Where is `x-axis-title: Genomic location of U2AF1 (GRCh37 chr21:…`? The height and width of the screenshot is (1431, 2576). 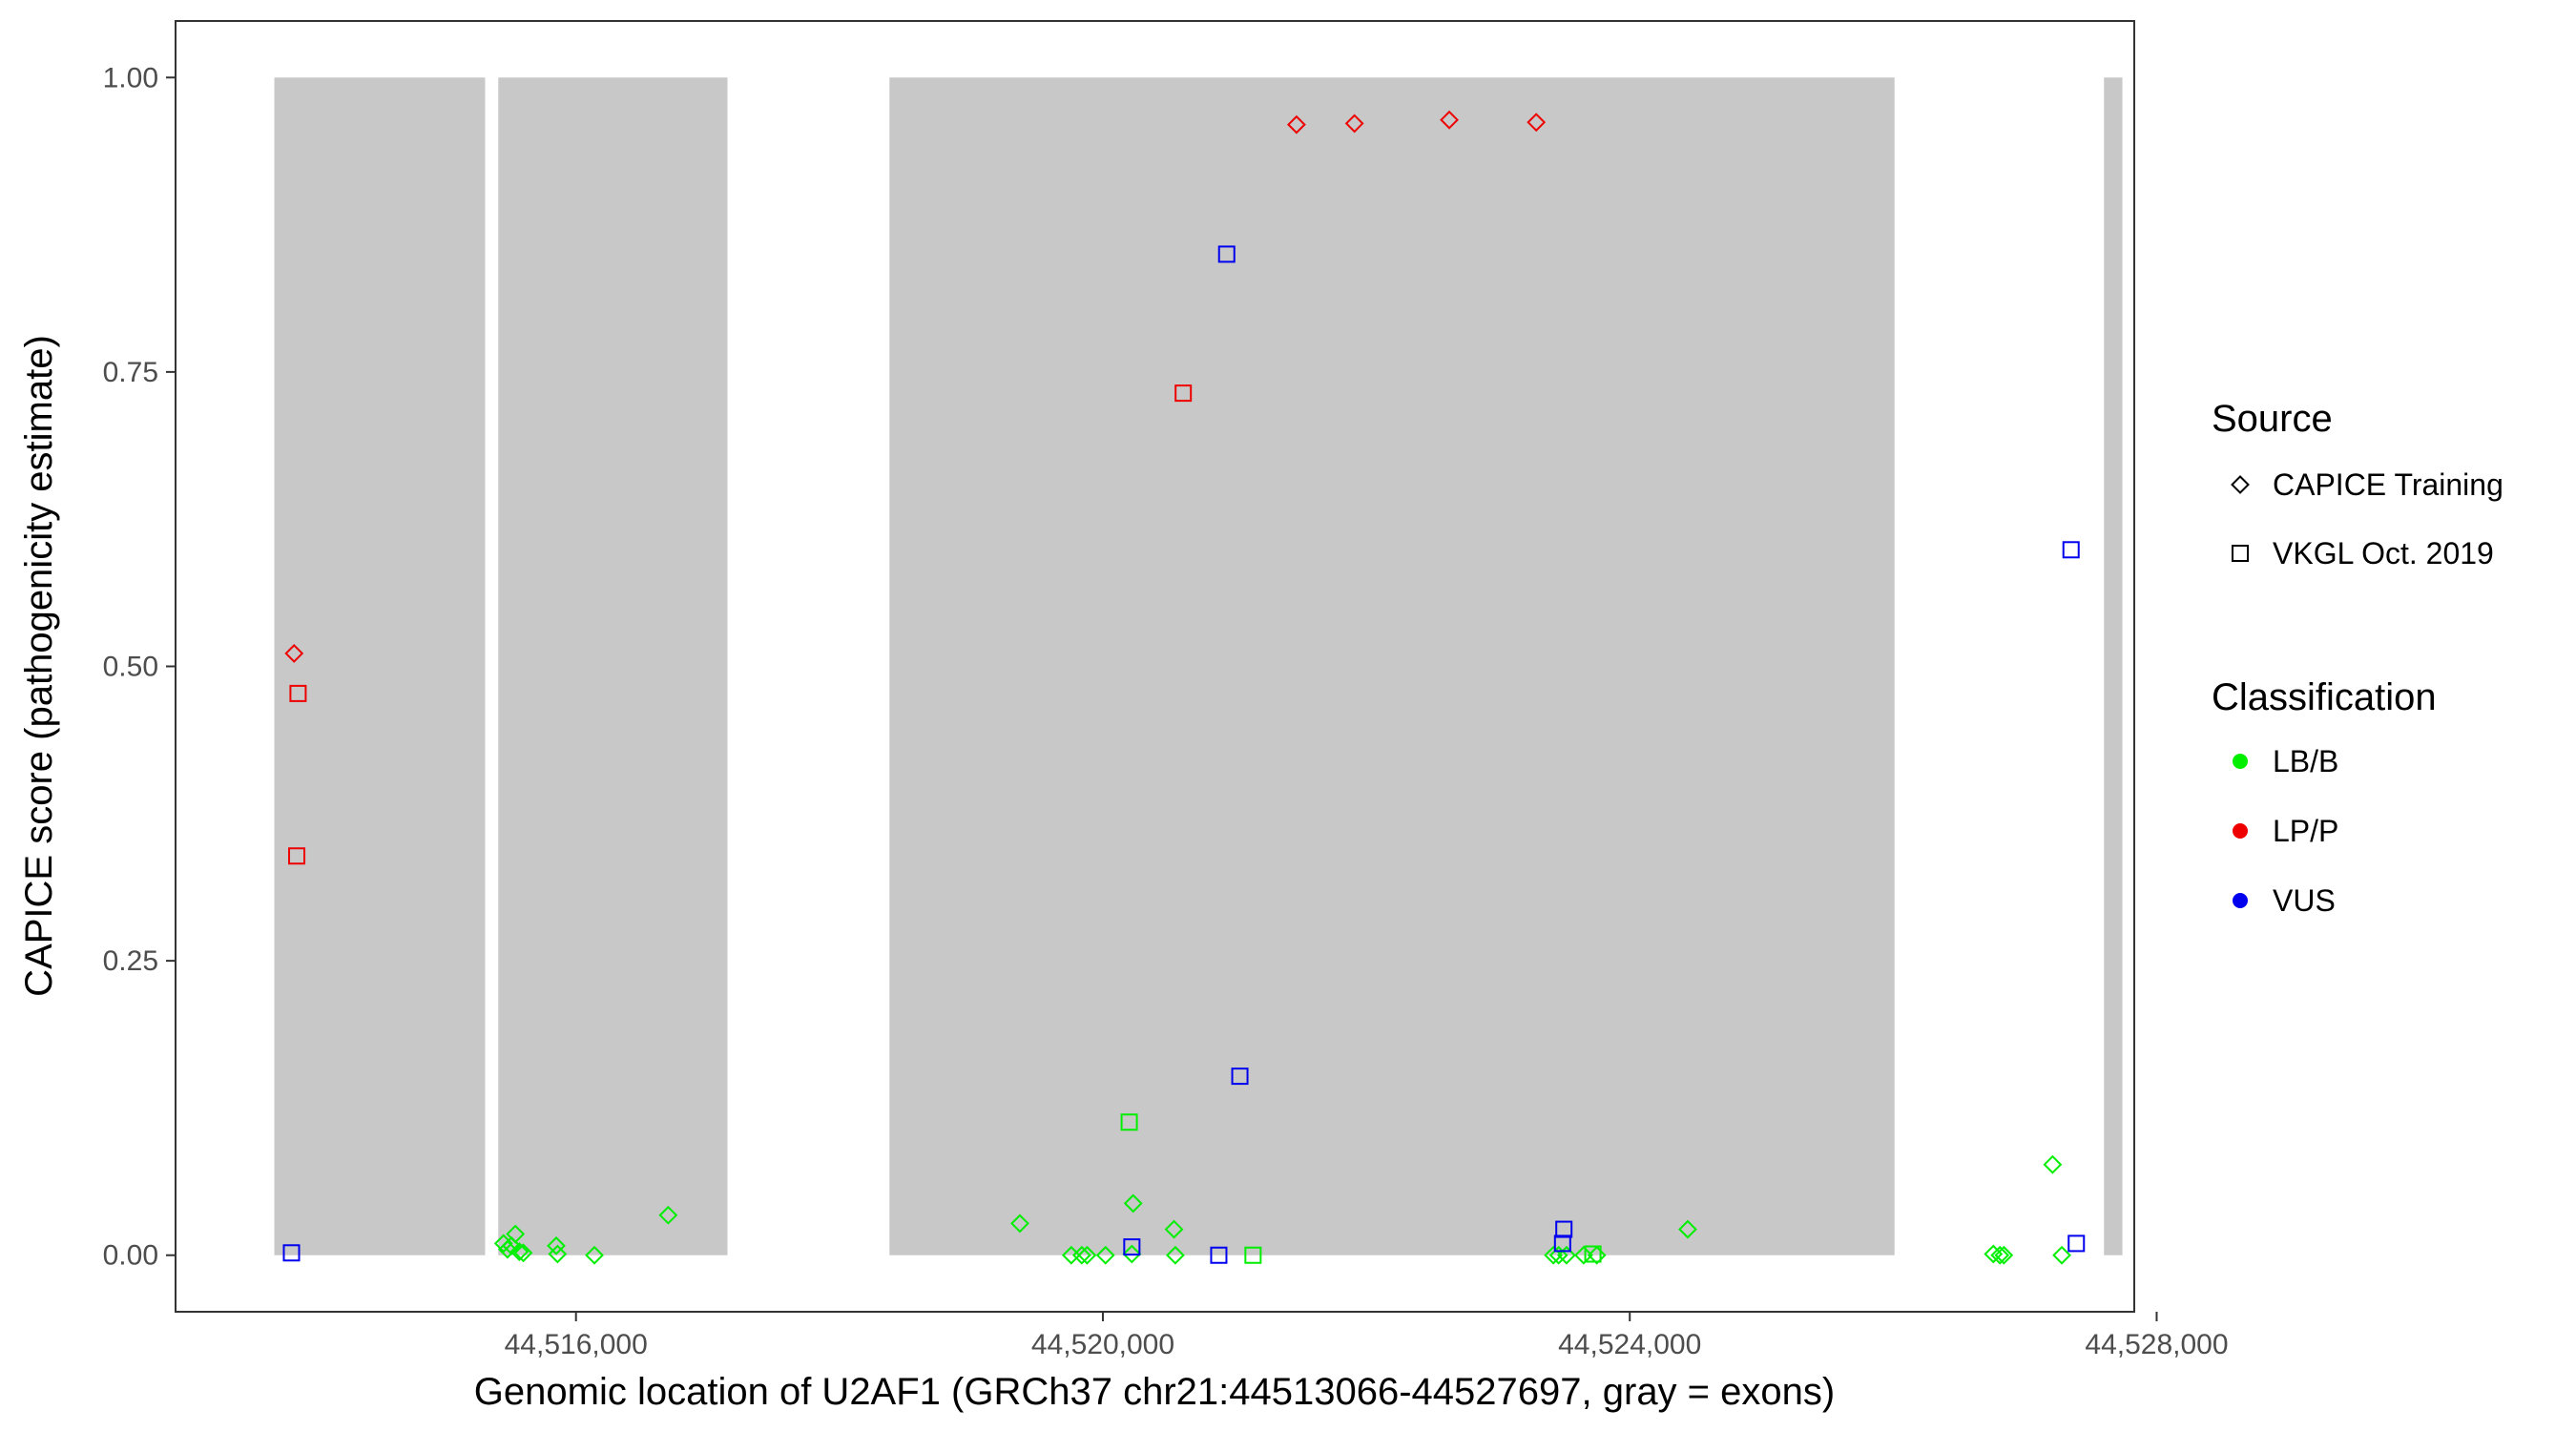
x-axis-title: Genomic location of U2AF1 (GRCh37 chr21:… is located at coordinates (1154, 1392).